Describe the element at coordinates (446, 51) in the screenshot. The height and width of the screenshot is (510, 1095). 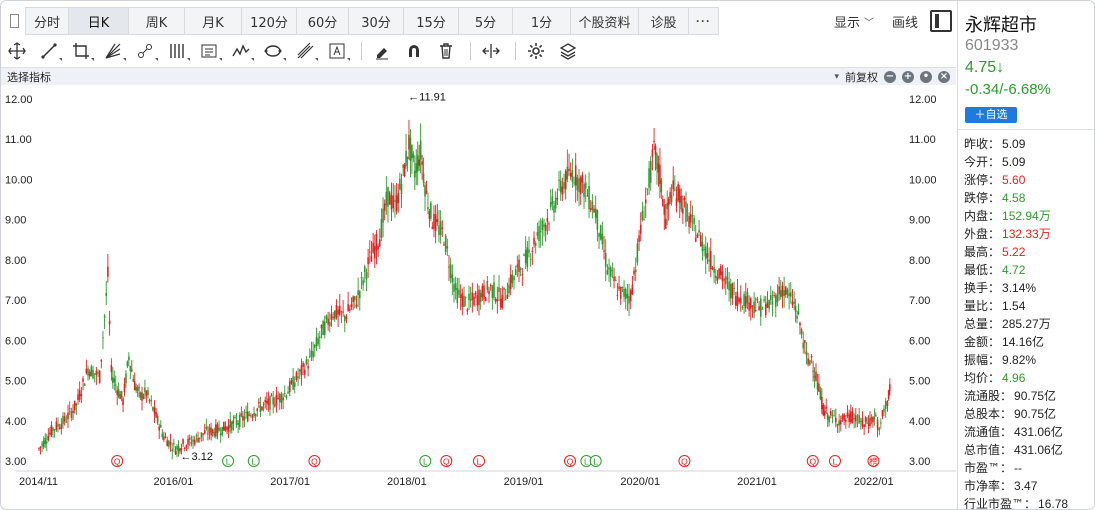
I see `trash-icon` at that location.